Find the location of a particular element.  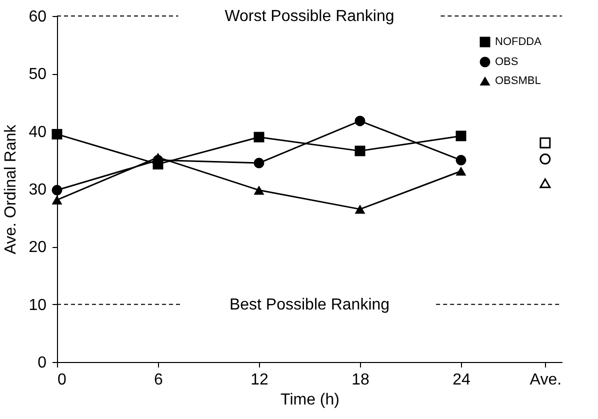

y-tick-label: 50 is located at coordinates (37, 75).